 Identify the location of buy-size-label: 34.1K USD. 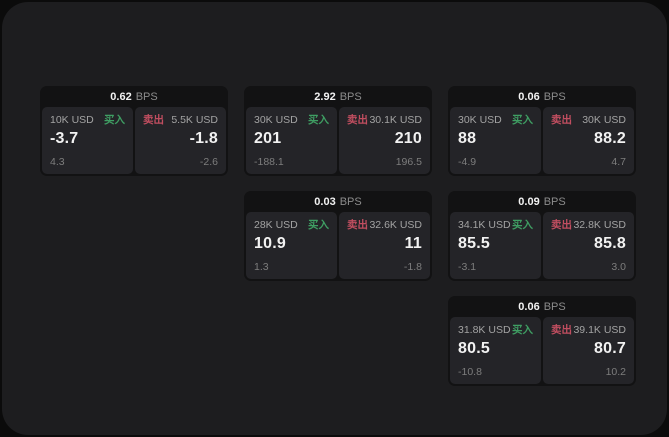
(484, 225).